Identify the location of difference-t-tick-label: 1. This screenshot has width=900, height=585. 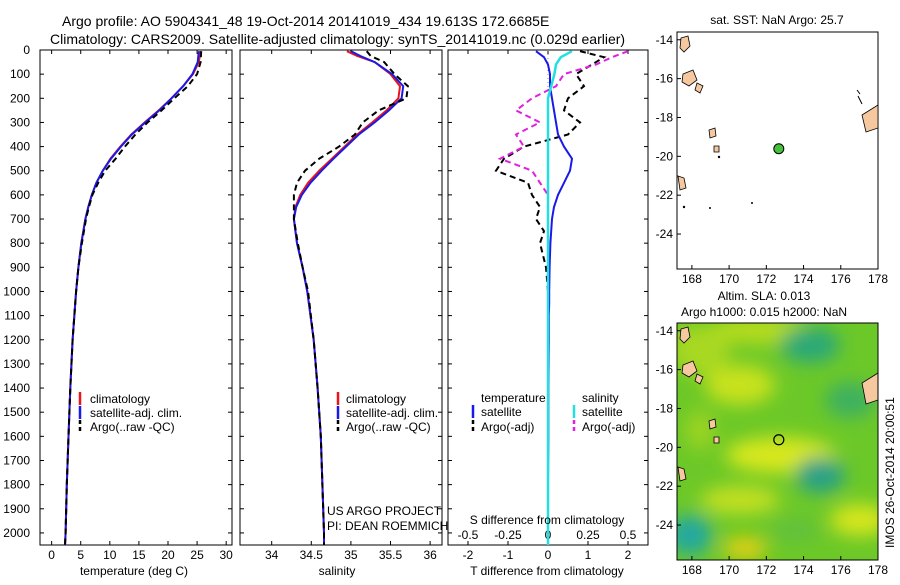
(588, 555).